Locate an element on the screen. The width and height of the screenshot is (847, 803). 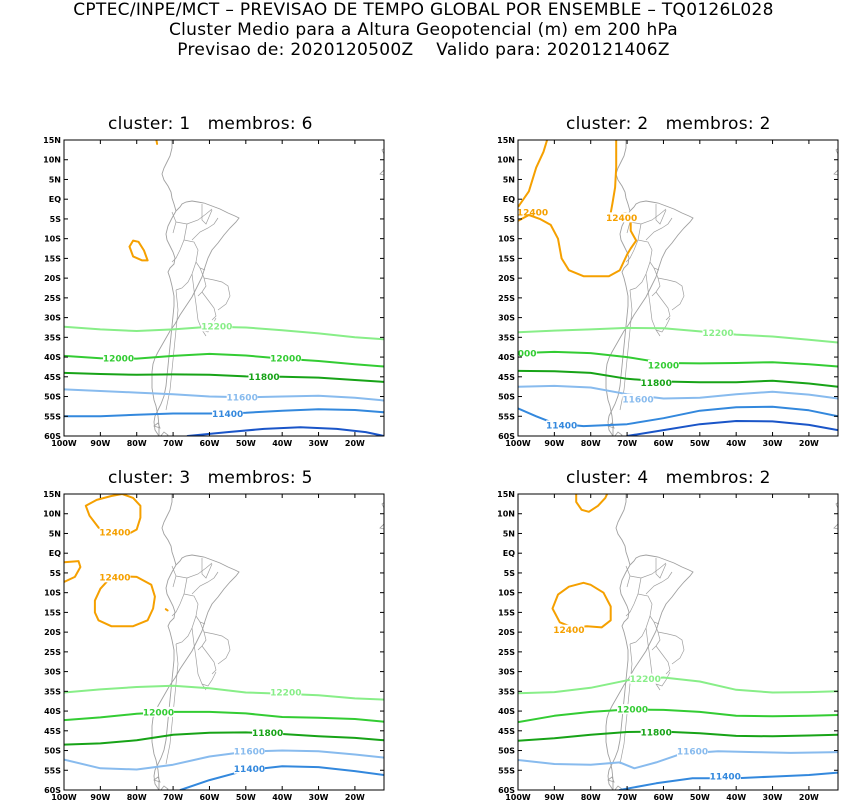
contour-label-12000: 12000 is located at coordinates (158, 713).